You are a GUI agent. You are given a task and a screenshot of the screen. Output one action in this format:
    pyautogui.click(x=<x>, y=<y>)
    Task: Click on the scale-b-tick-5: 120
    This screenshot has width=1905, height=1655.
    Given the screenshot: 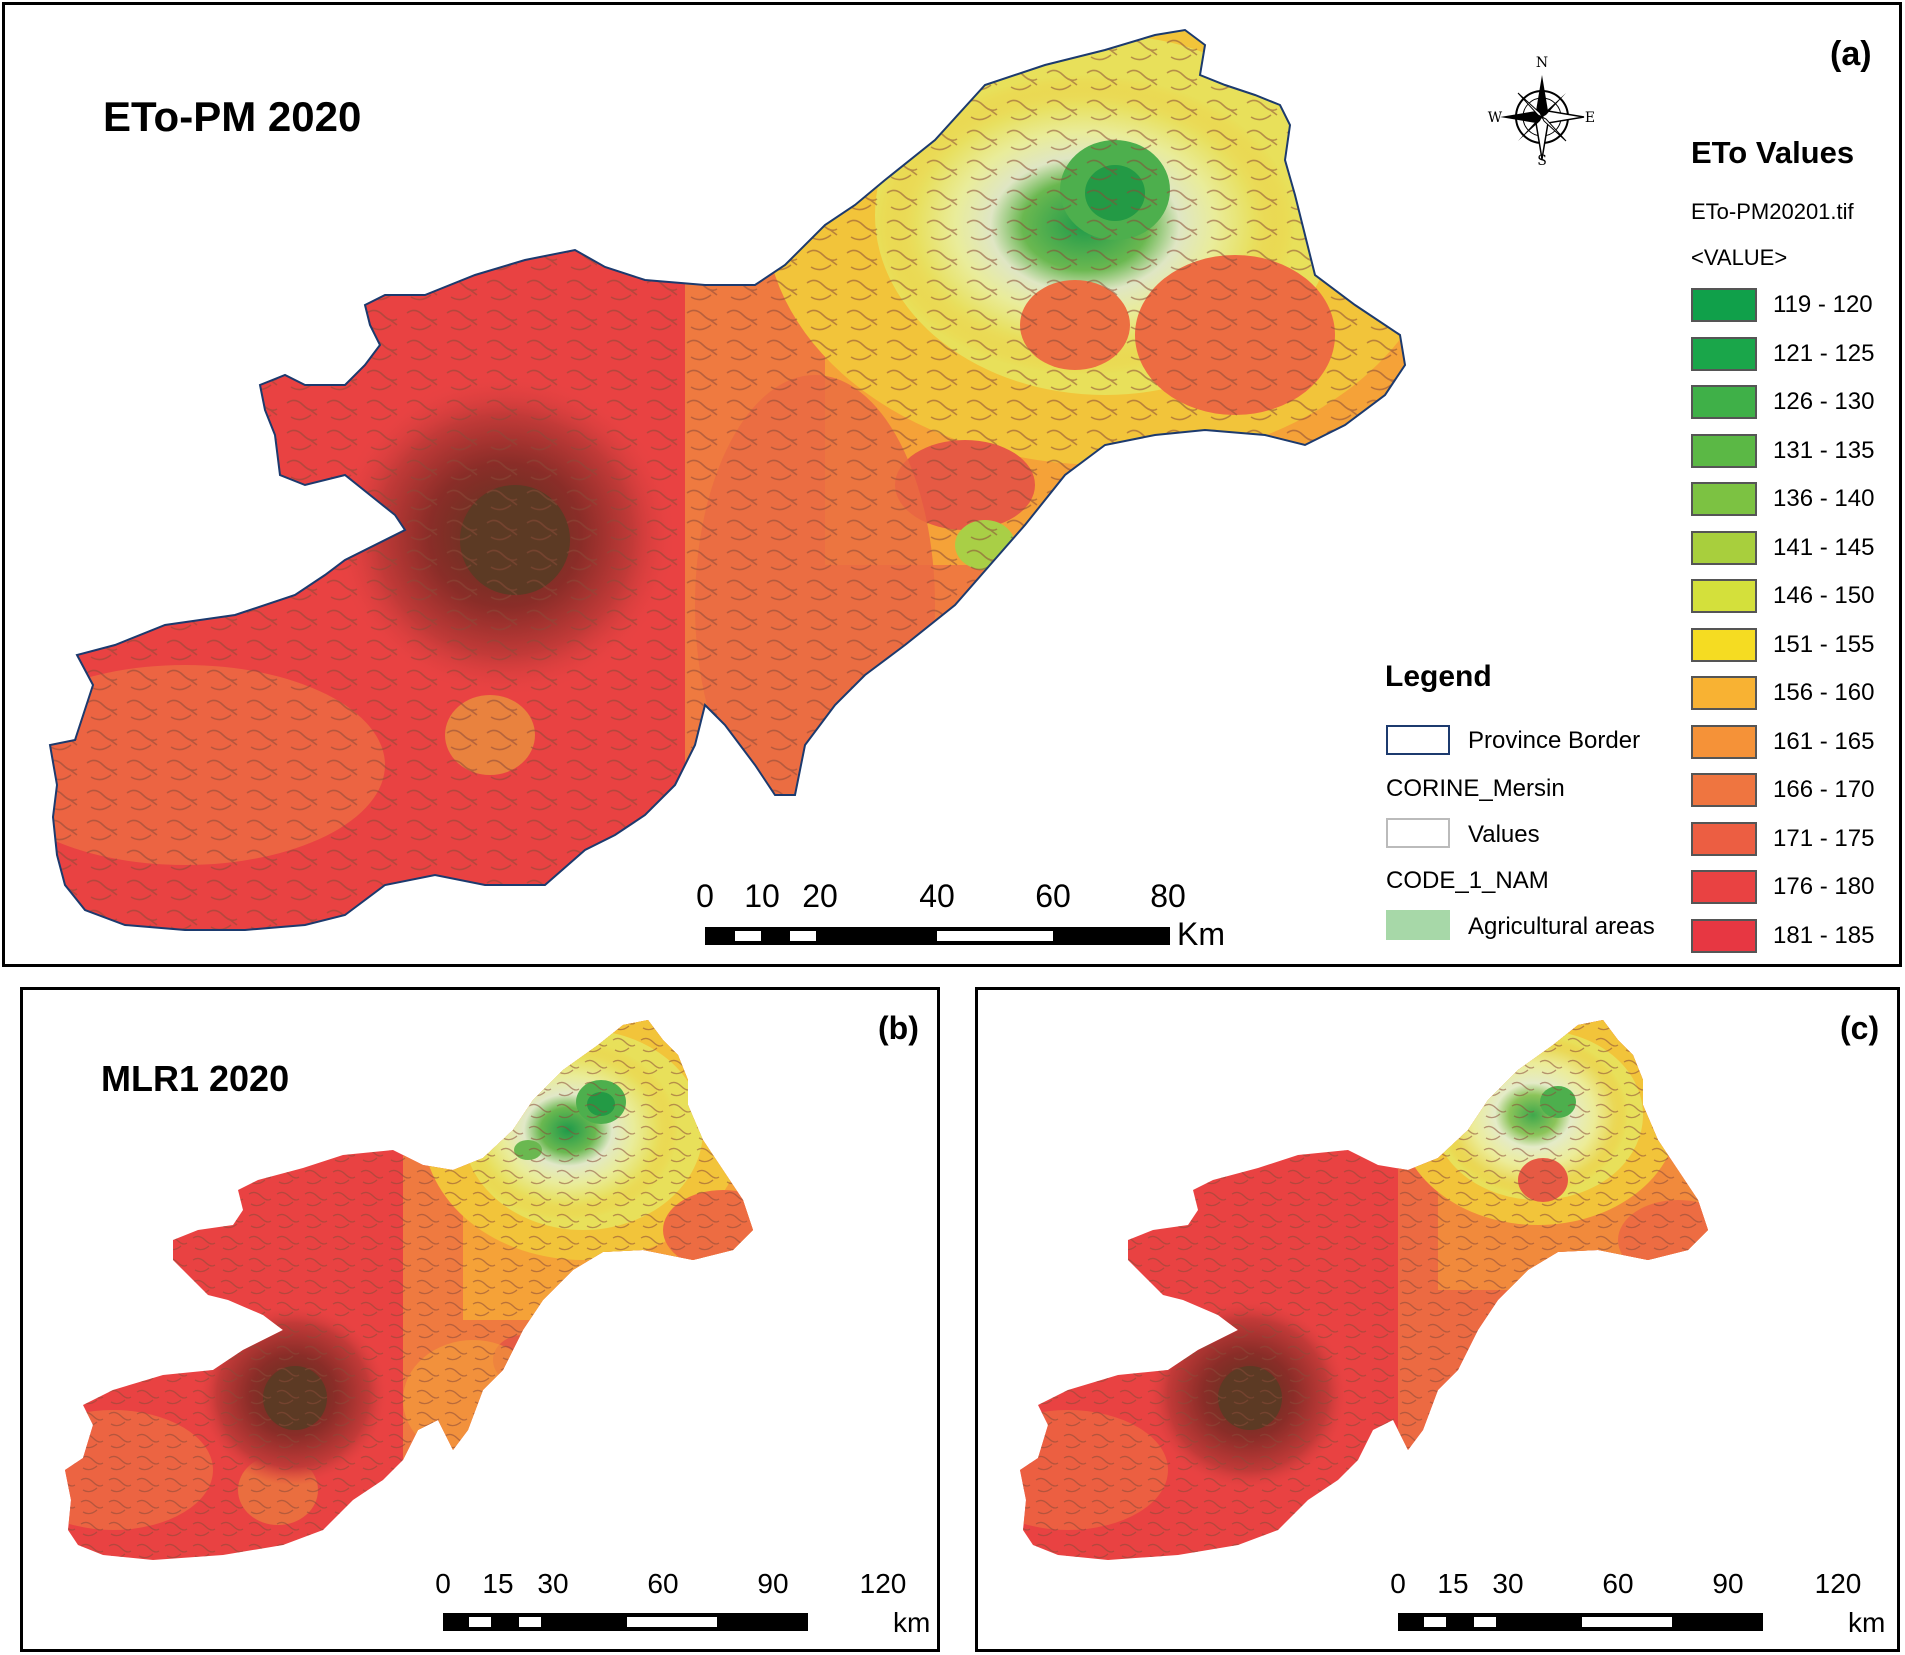 What is the action you would take?
    pyautogui.click(x=883, y=1583)
    